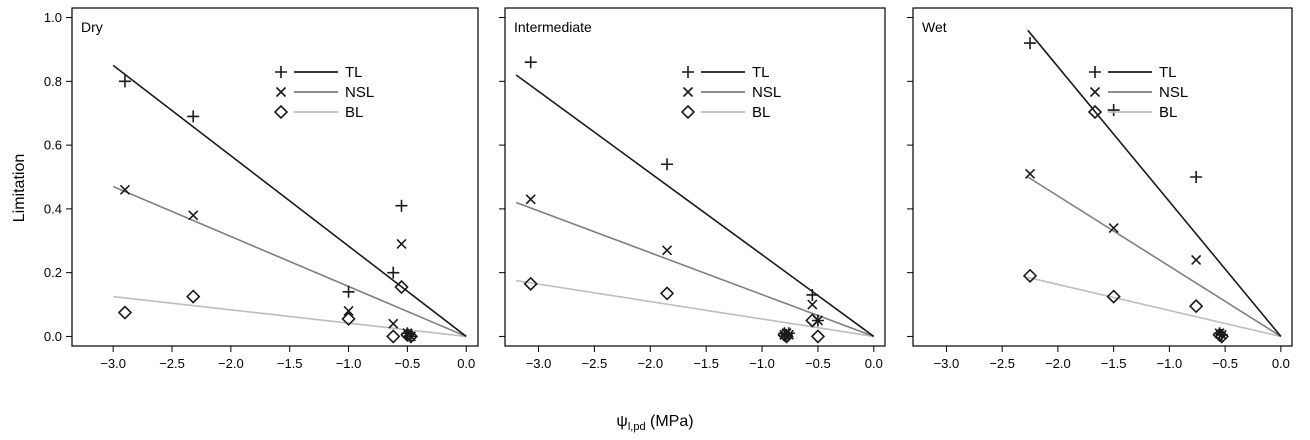  I want to click on fit-line-tl, so click(1154, 183).